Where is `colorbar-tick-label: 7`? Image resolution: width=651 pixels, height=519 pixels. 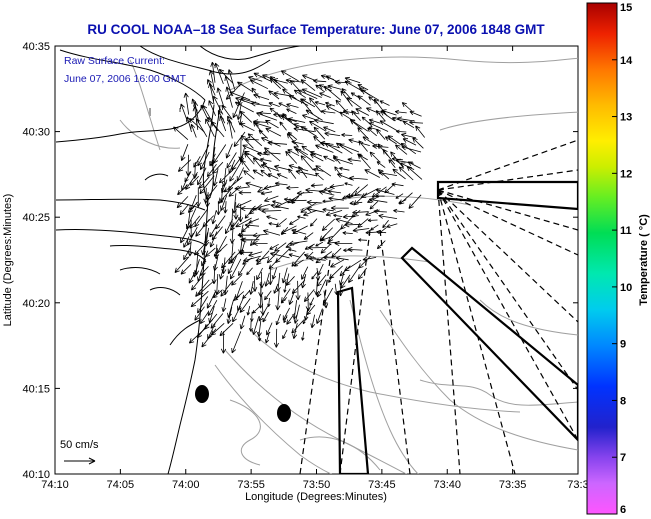
colorbar-tick-label: 7 is located at coordinates (623, 458).